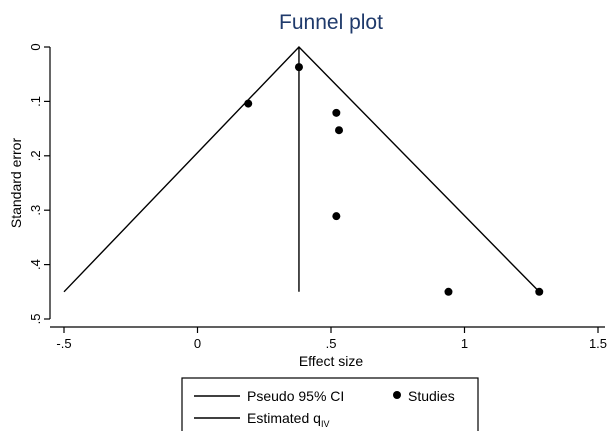 The height and width of the screenshot is (436, 609). I want to click on x-tick-label: 1, so click(464, 343).